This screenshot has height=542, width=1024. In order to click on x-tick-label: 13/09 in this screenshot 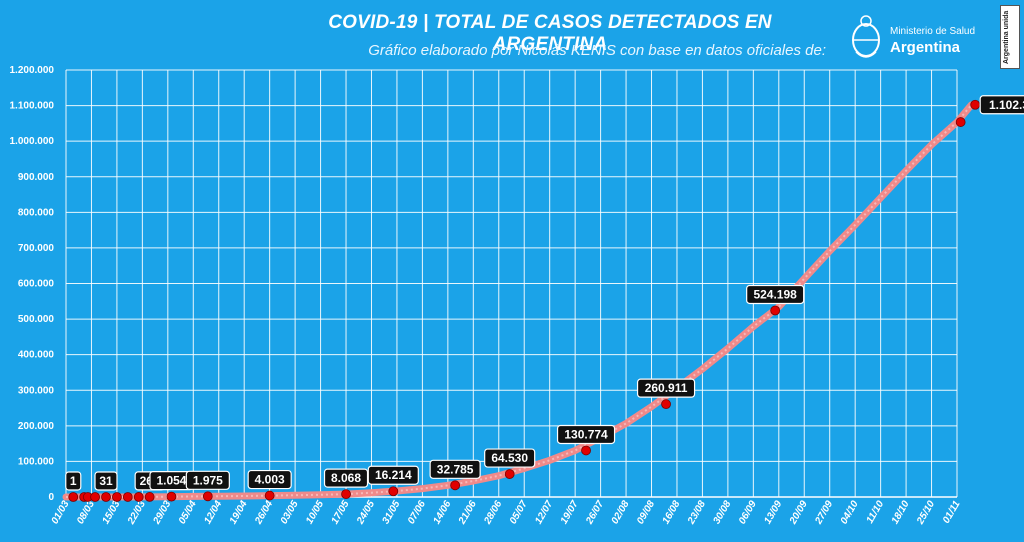, I will do `click(773, 513)`.